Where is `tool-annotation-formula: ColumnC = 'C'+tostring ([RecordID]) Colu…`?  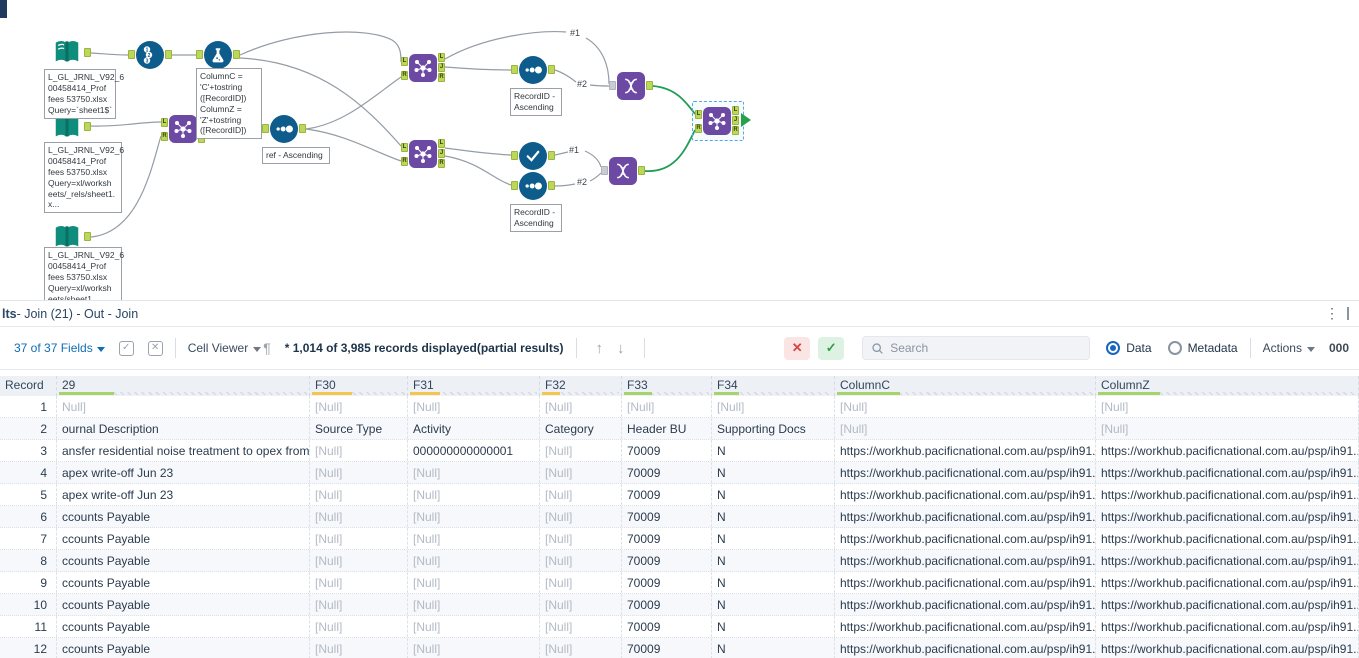 tool-annotation-formula: ColumnC = 'C'+tostring ([RecordID]) Colu… is located at coordinates (229, 104).